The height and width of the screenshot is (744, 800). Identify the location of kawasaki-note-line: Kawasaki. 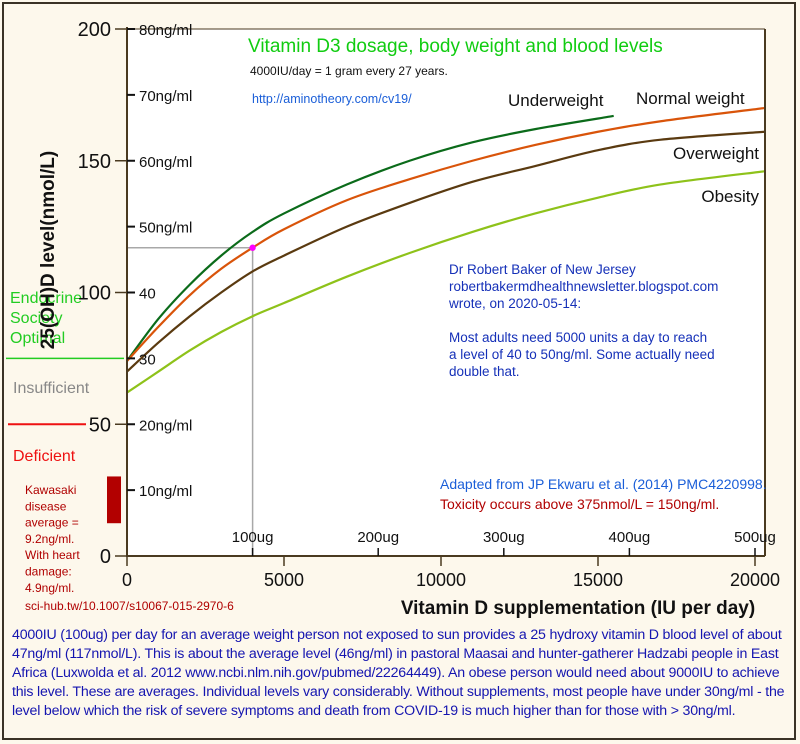
(50, 490).